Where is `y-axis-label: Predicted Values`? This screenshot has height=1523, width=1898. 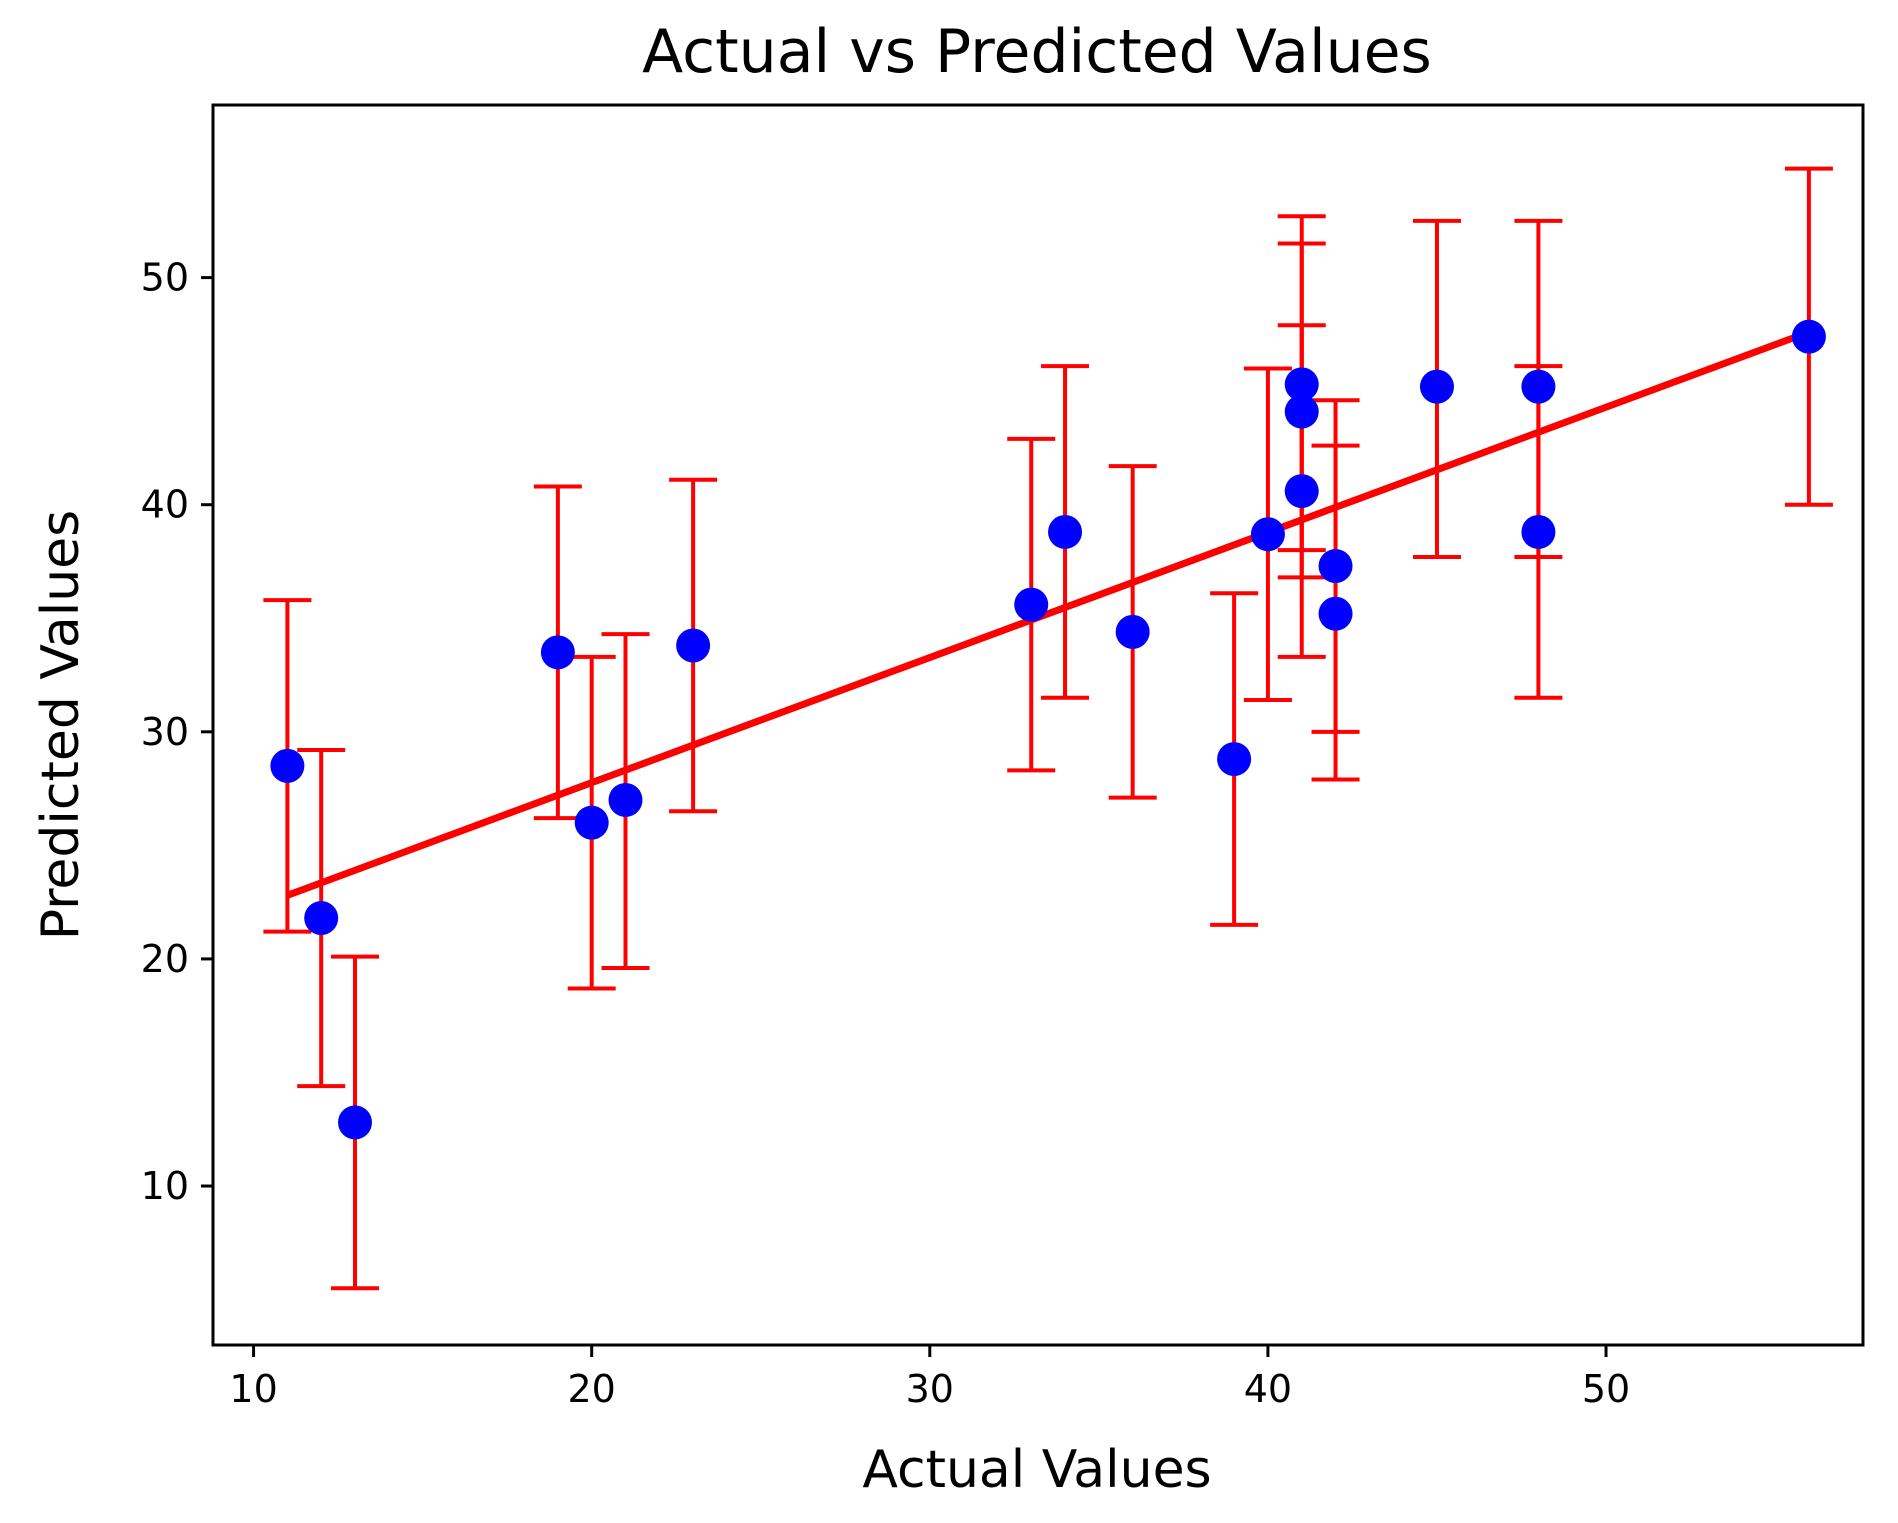
y-axis-label: Predicted Values is located at coordinates (61, 725).